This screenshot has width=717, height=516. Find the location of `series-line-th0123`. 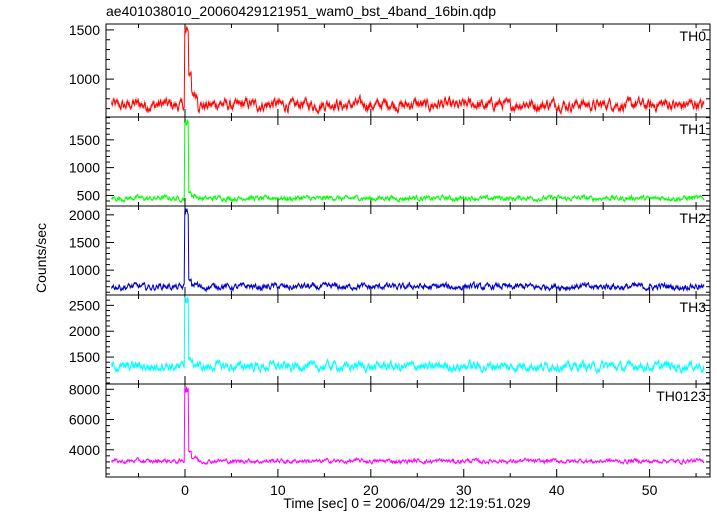

series-line-th0123 is located at coordinates (408, 426).